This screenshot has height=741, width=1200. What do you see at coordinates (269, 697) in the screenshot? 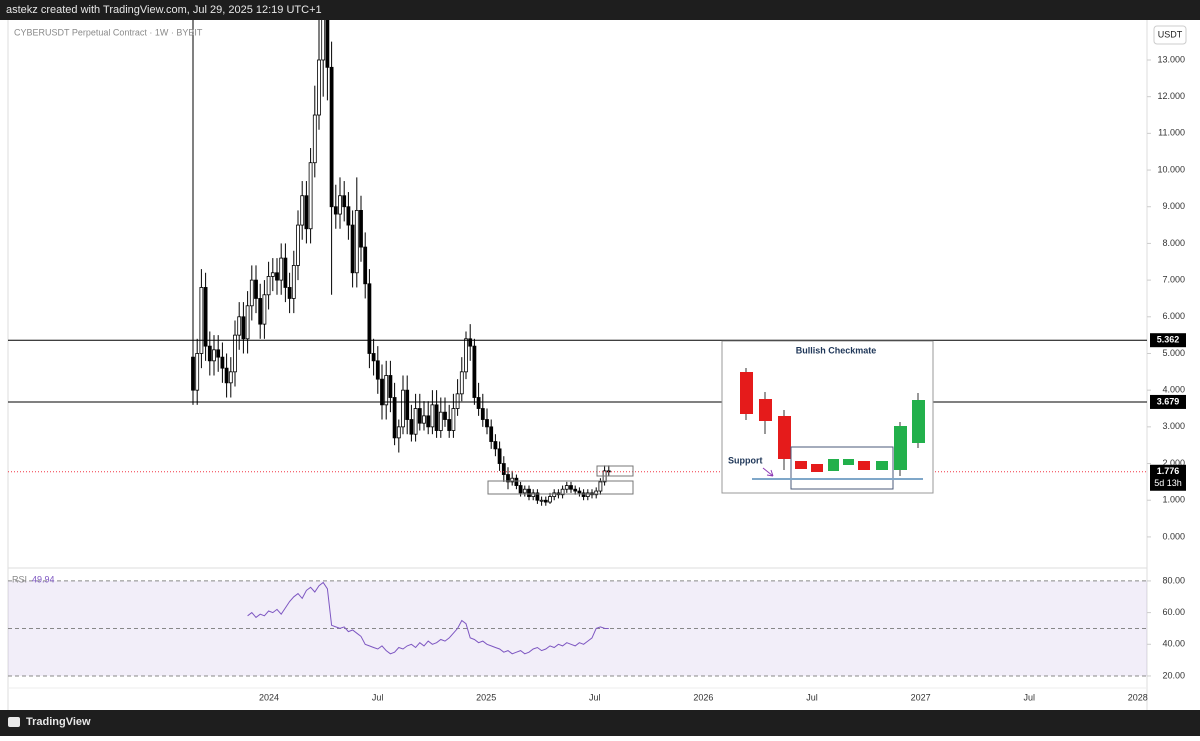
I see `x-tick-label: 2024` at bounding box center [269, 697].